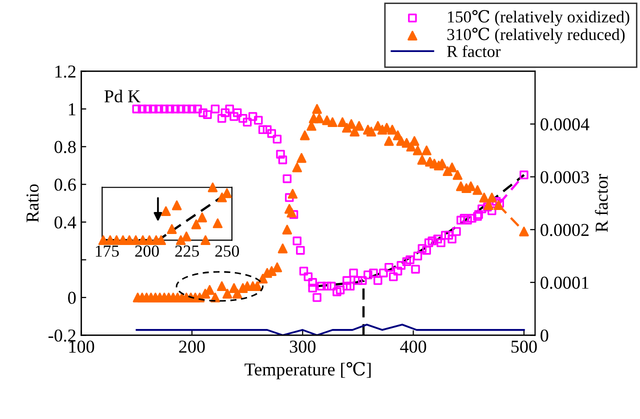 Image resolution: width=640 pixels, height=419 pixels. Describe the element at coordinates (72, 109) in the screenshot. I see `y-tick-label: 1` at that location.